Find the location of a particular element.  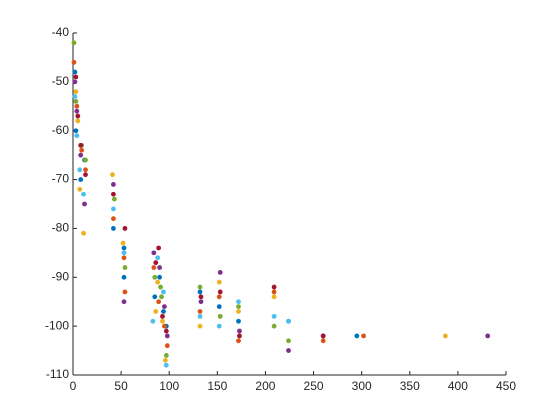

x-tick-label: 50 is located at coordinates (121, 386).